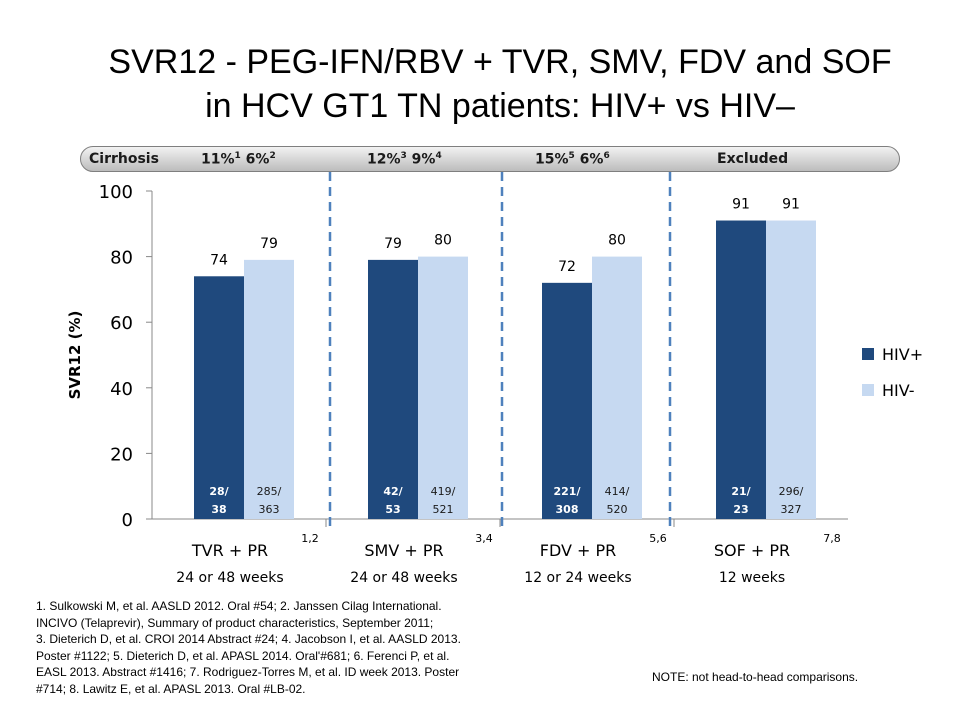  What do you see at coordinates (752, 578) in the screenshot?
I see `duration-label: 12 weeks` at bounding box center [752, 578].